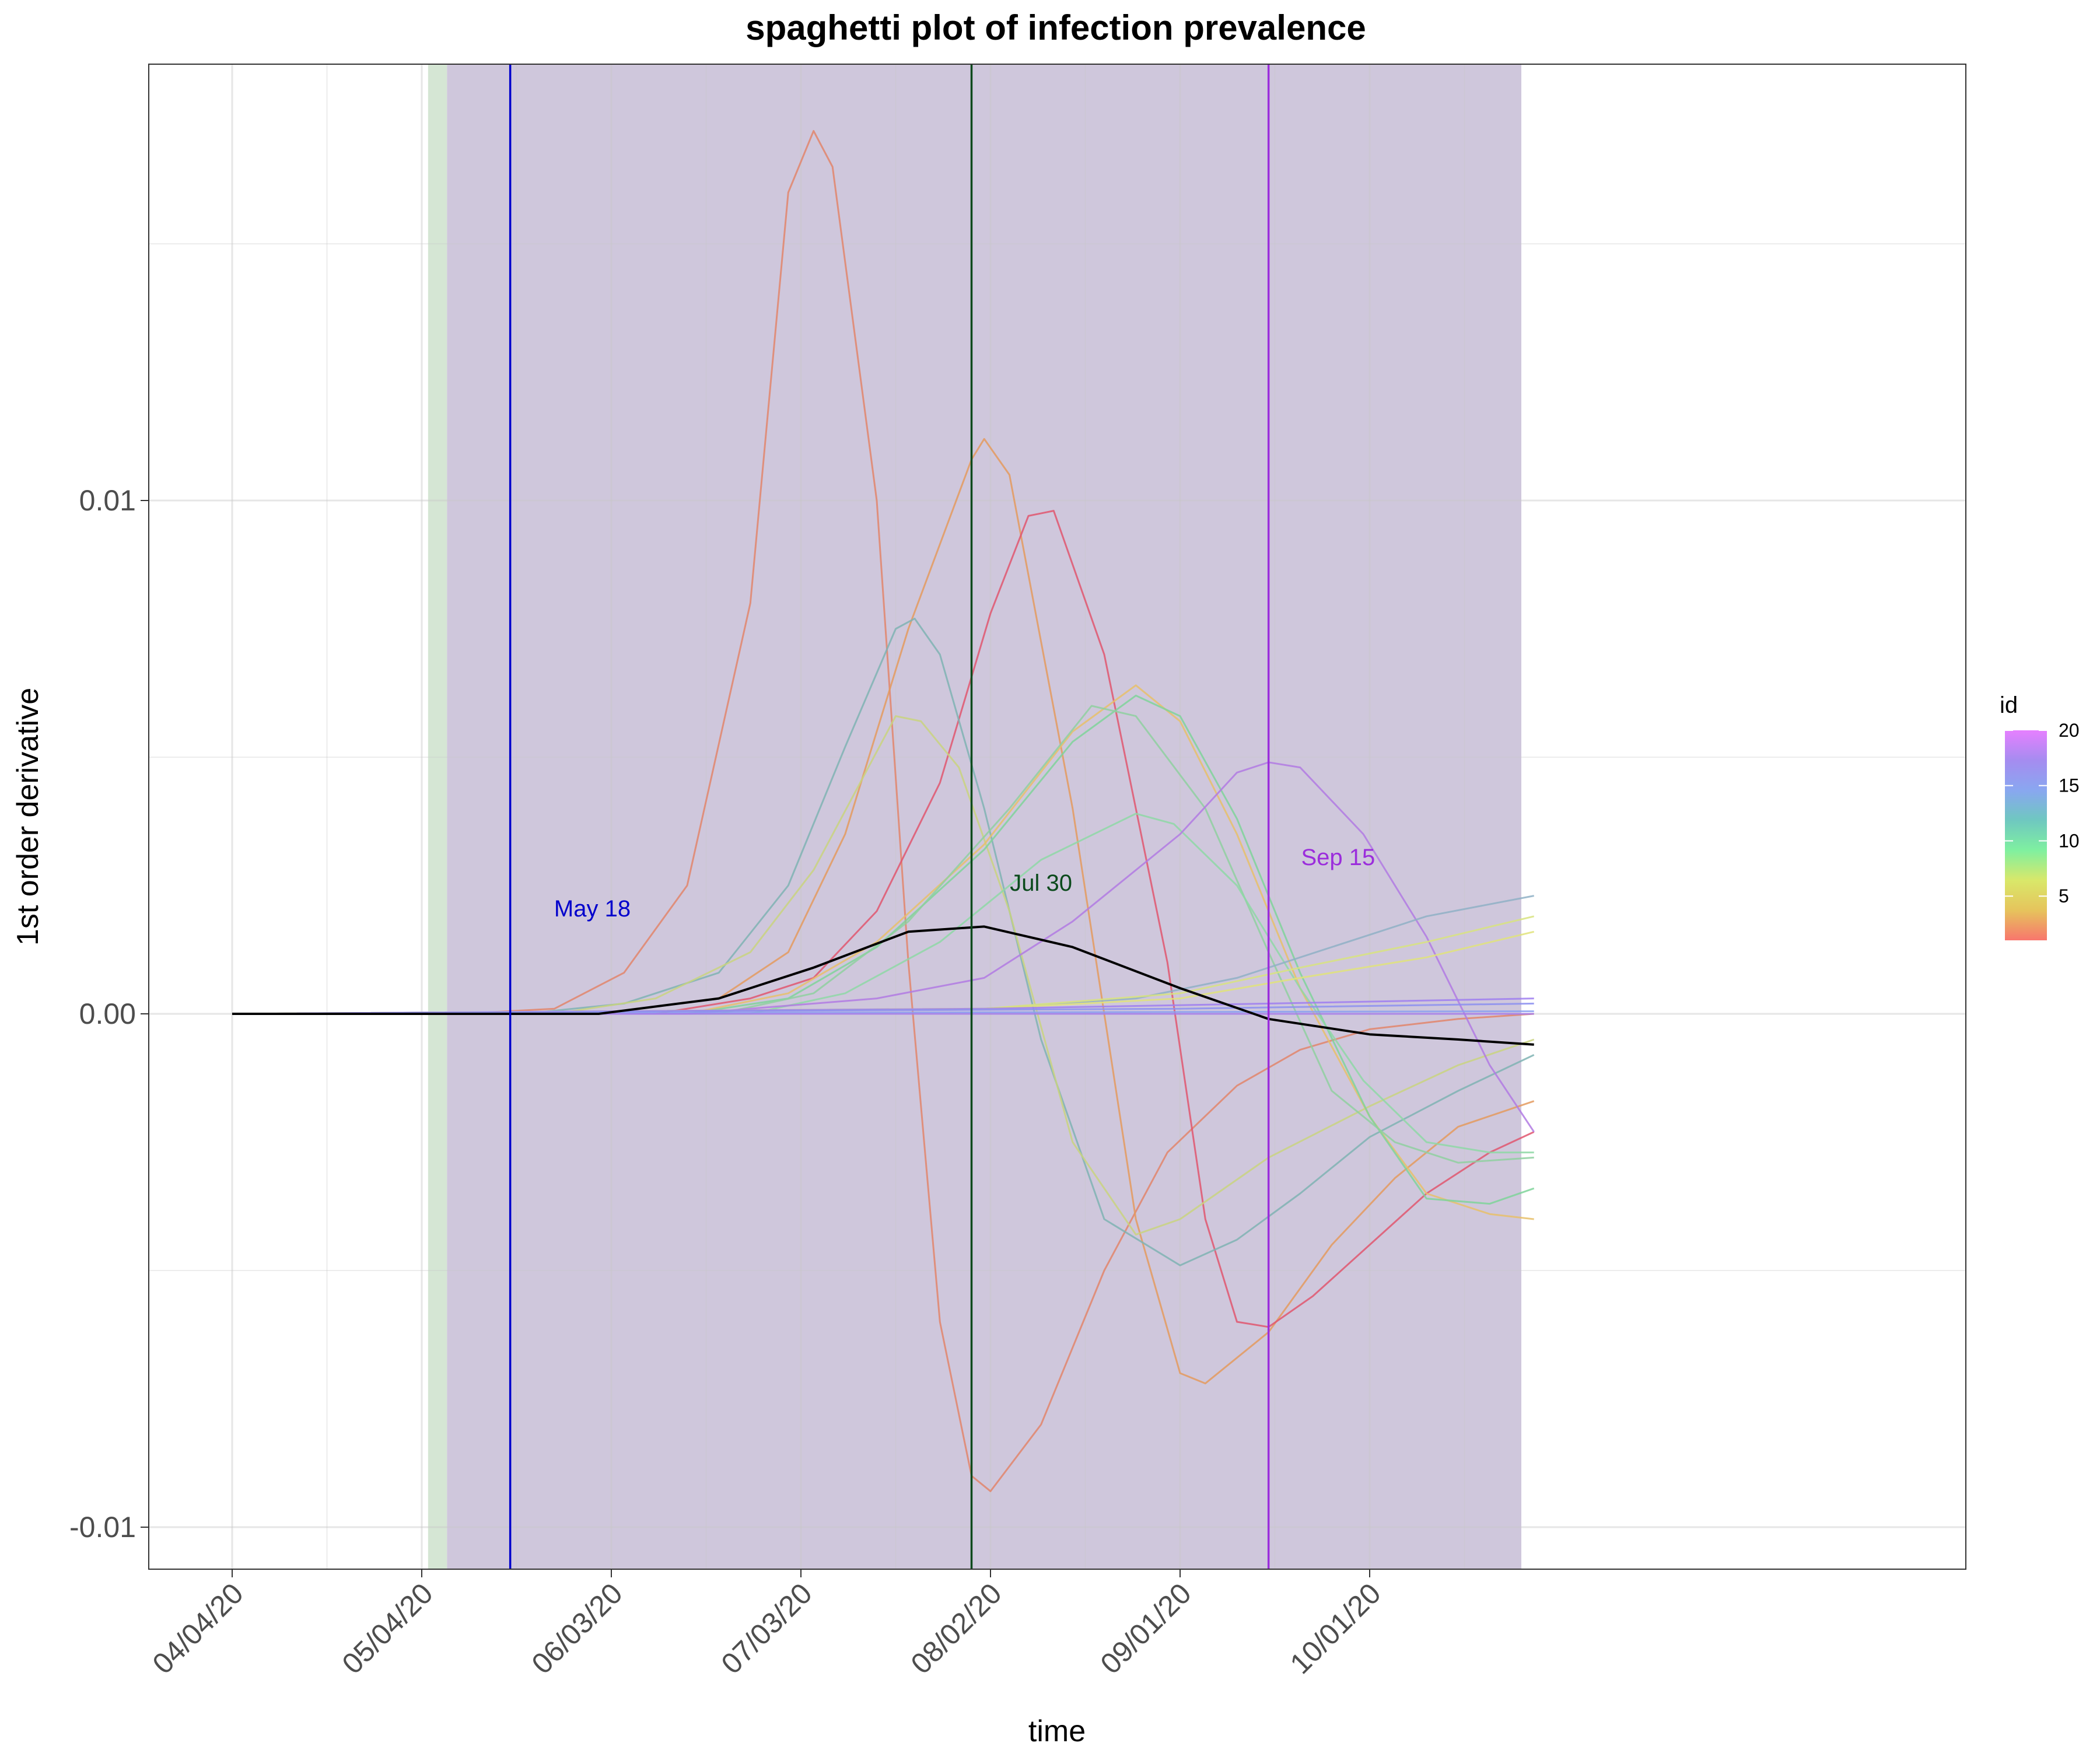 Image resolution: width=2100 pixels, height=1750 pixels. Describe the element at coordinates (956, 1629) in the screenshot. I see `x-tick-label-5: 08/02/20` at that location.